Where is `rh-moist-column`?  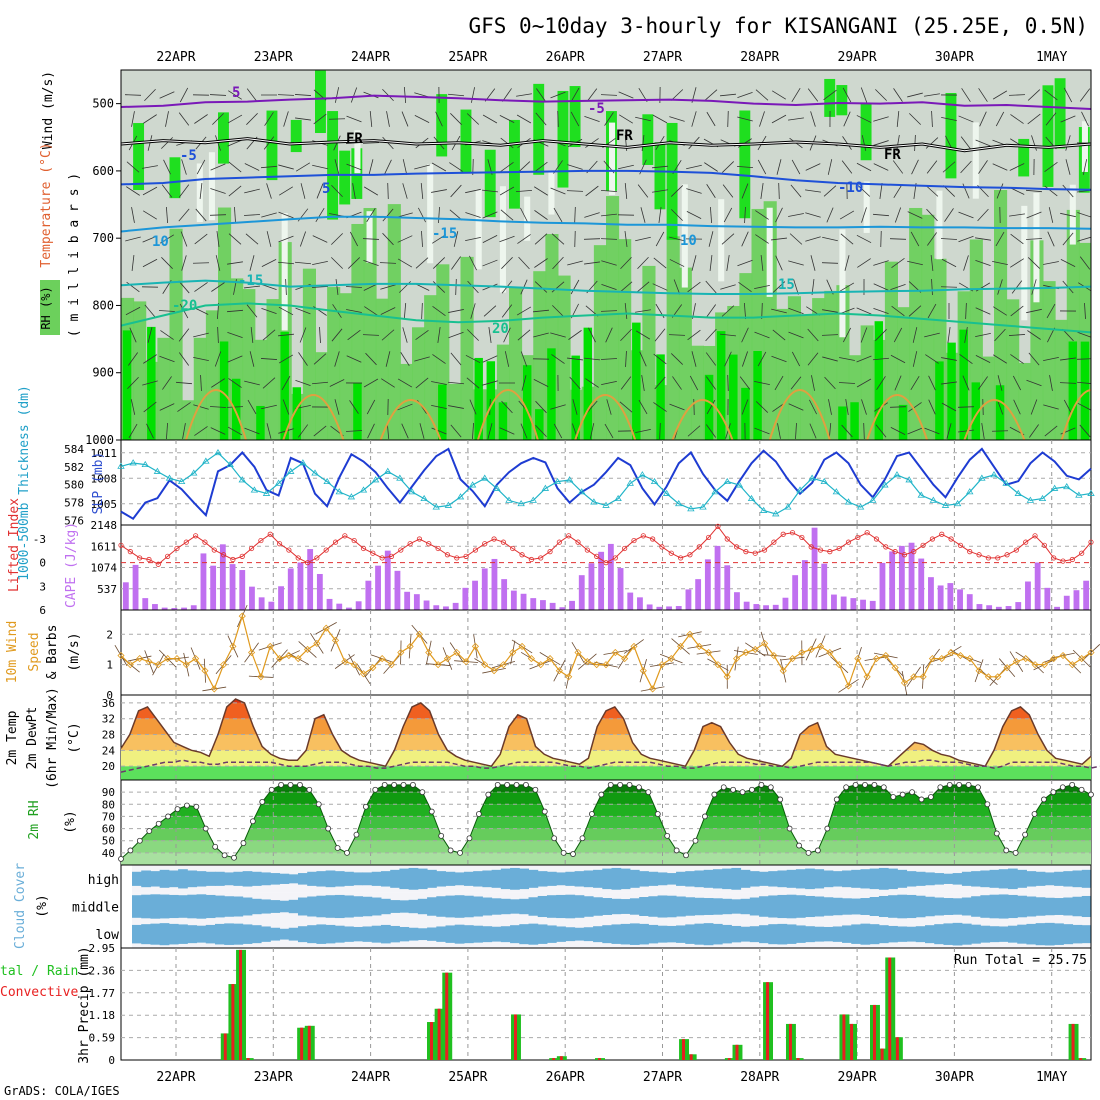
rh-moist-column is located at coordinates (1049, 360).